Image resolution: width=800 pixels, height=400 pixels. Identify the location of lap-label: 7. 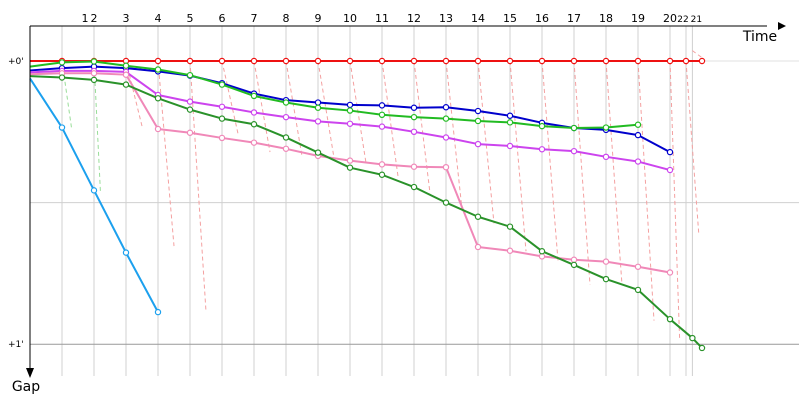
(254, 18).